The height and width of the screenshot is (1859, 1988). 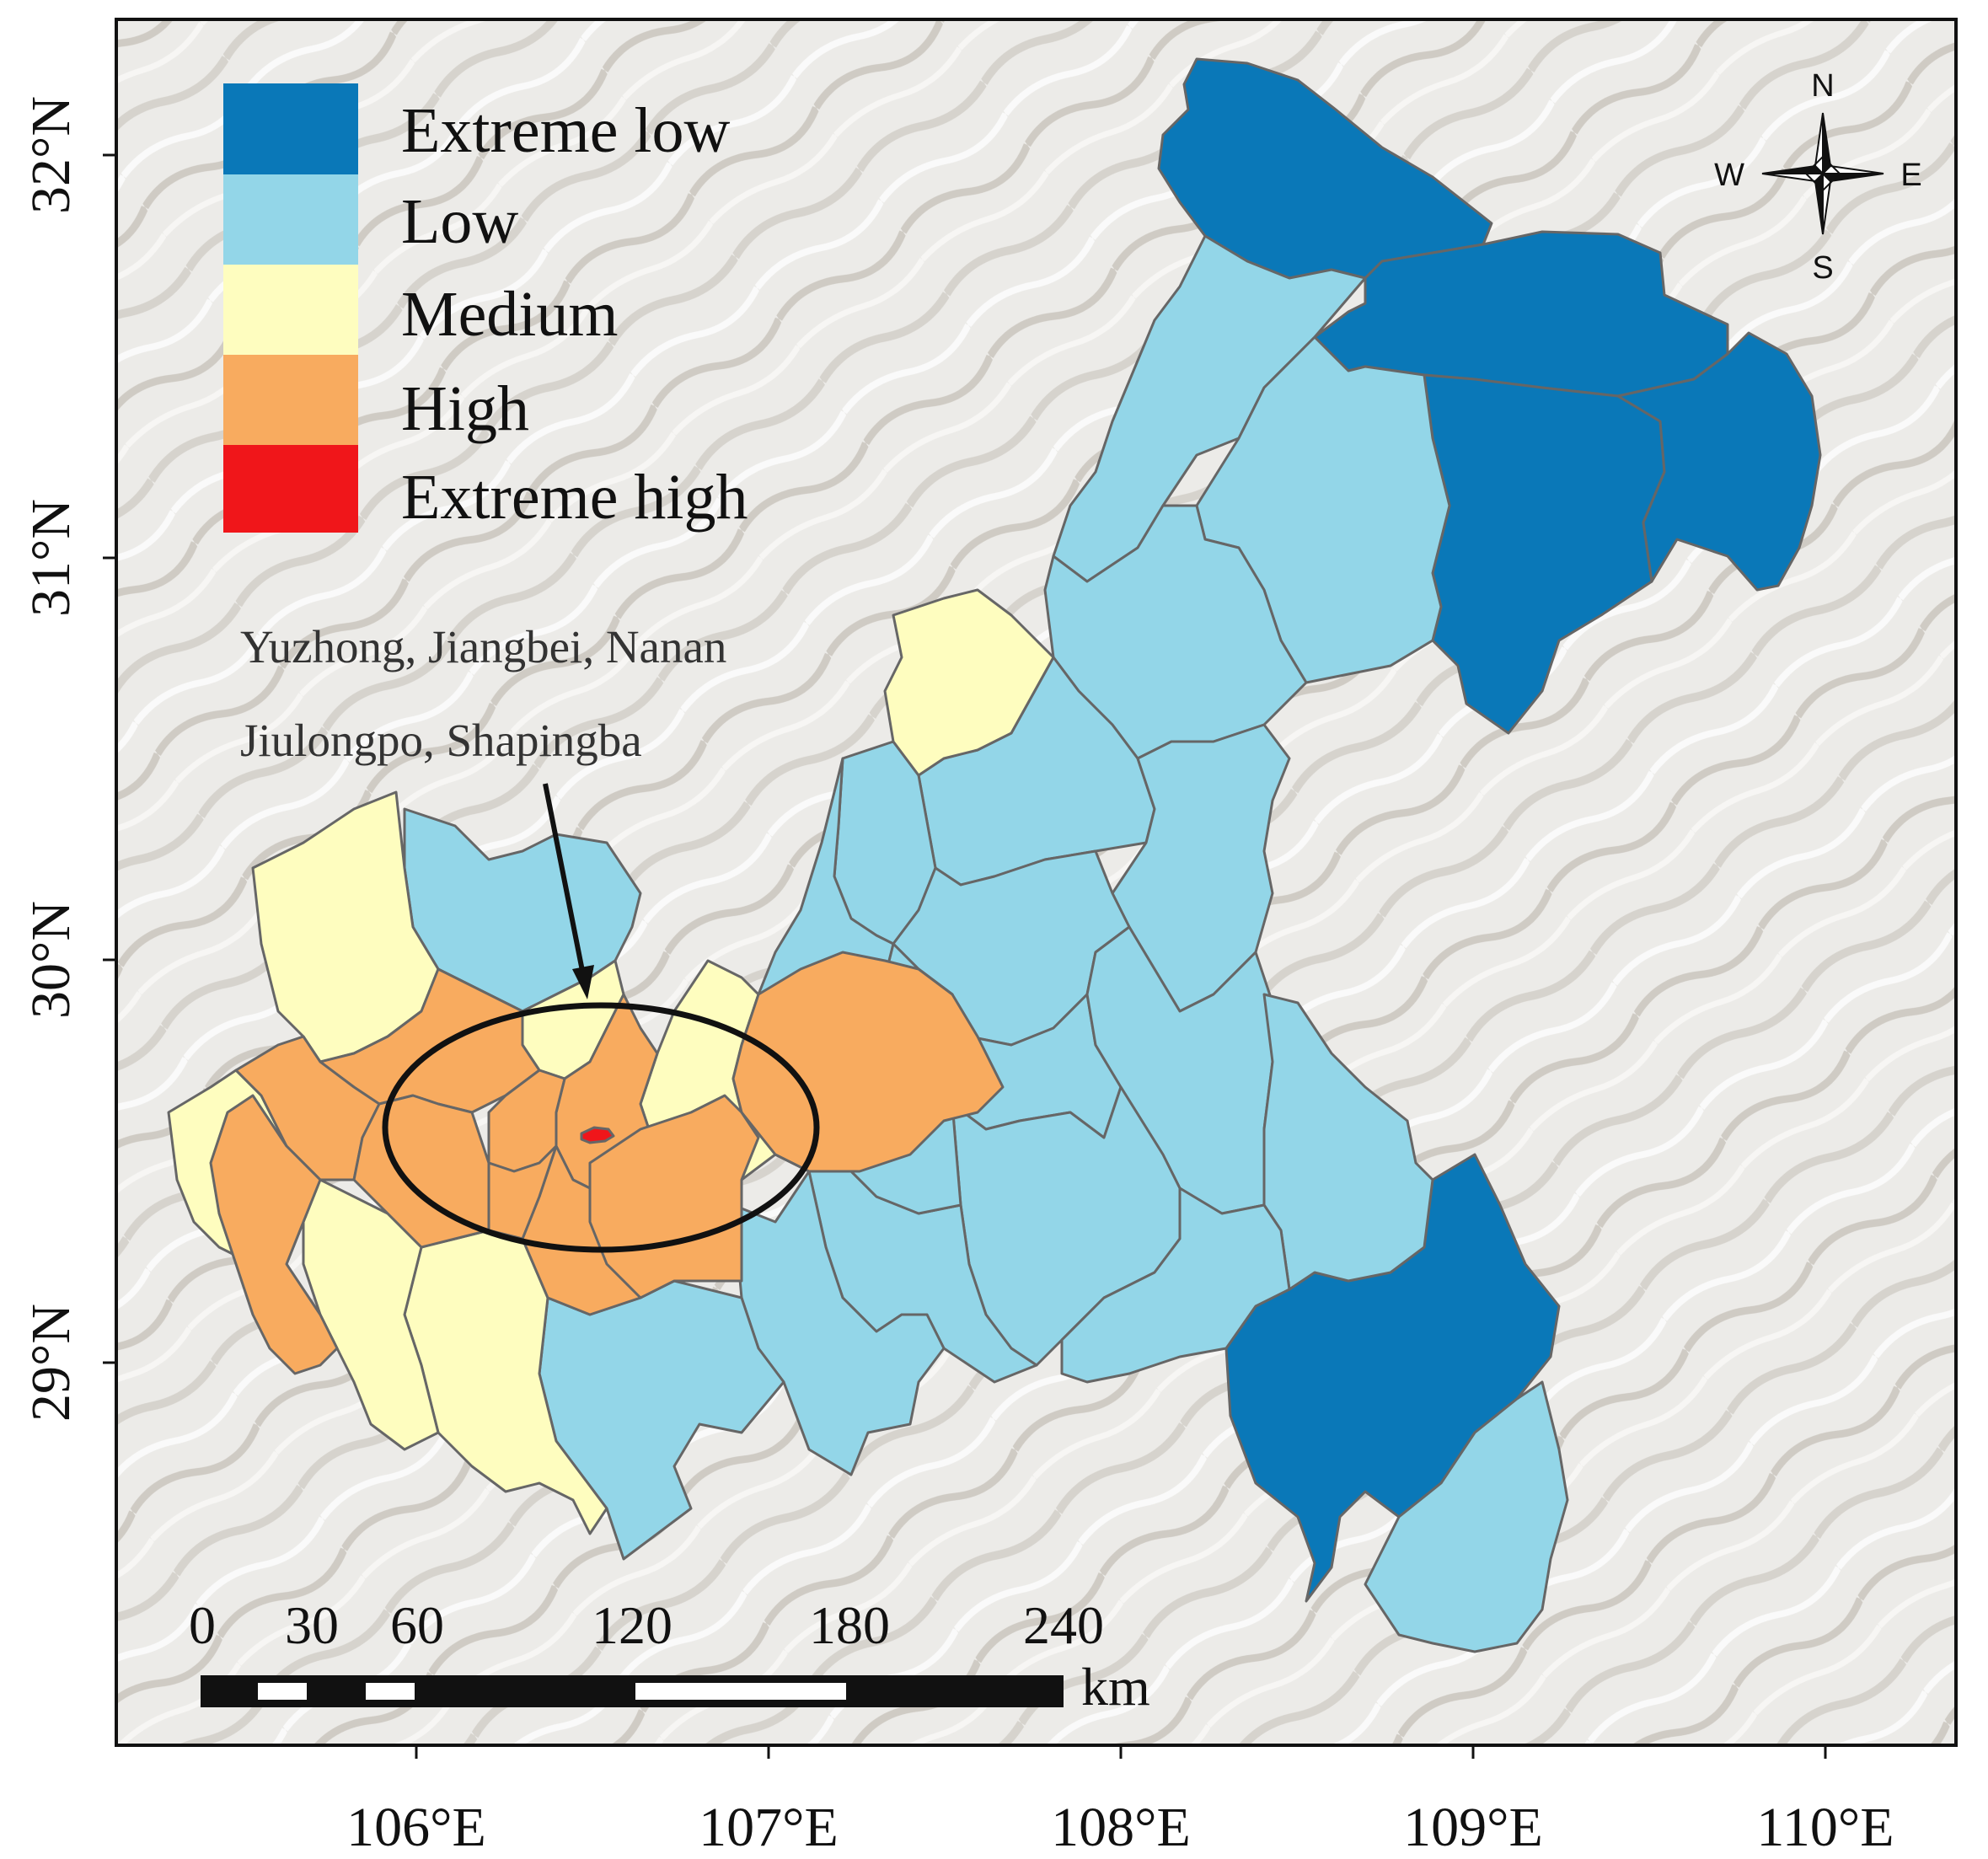 What do you see at coordinates (291, 489) in the screenshot?
I see `legend-swatch-extreme-high` at bounding box center [291, 489].